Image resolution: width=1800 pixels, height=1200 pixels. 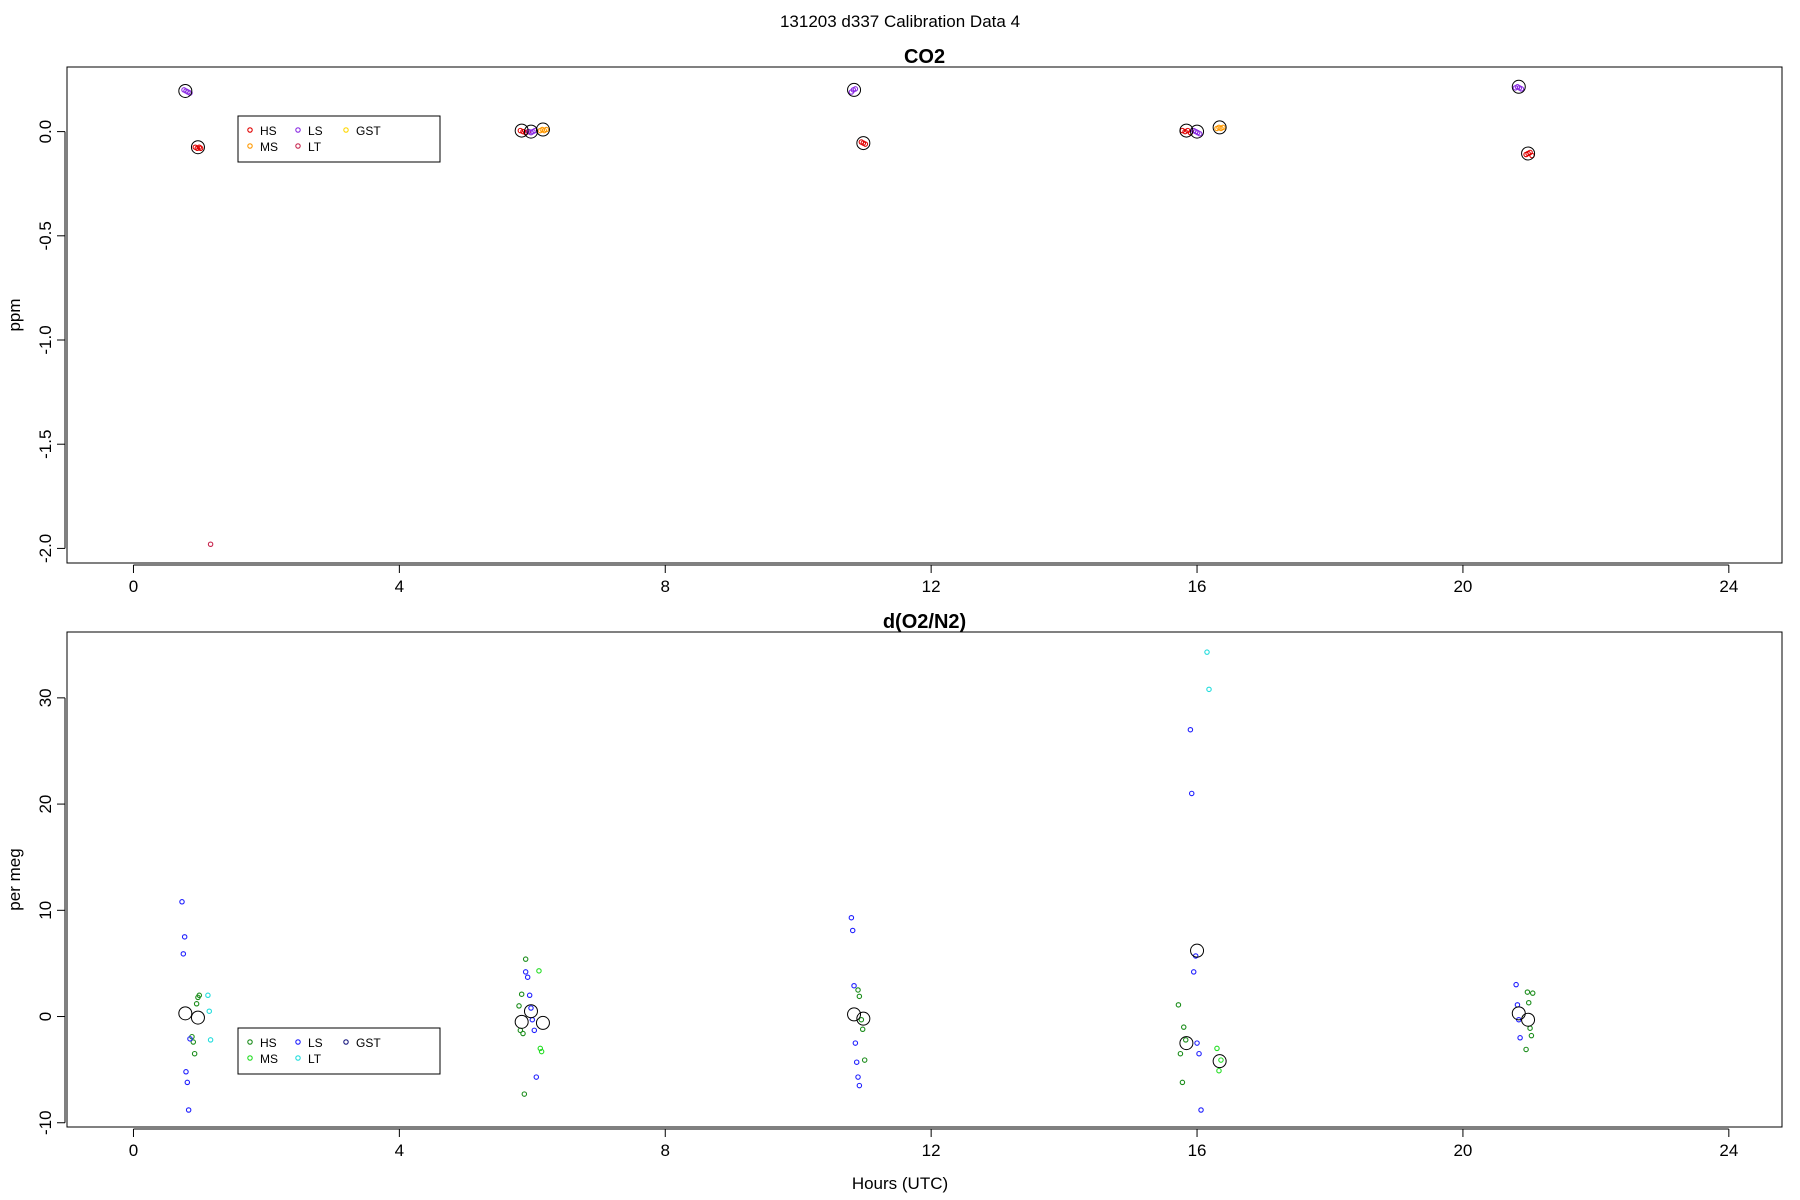 What do you see at coordinates (14, 314) in the screenshot?
I see `y-axis-label: ppm` at bounding box center [14, 314].